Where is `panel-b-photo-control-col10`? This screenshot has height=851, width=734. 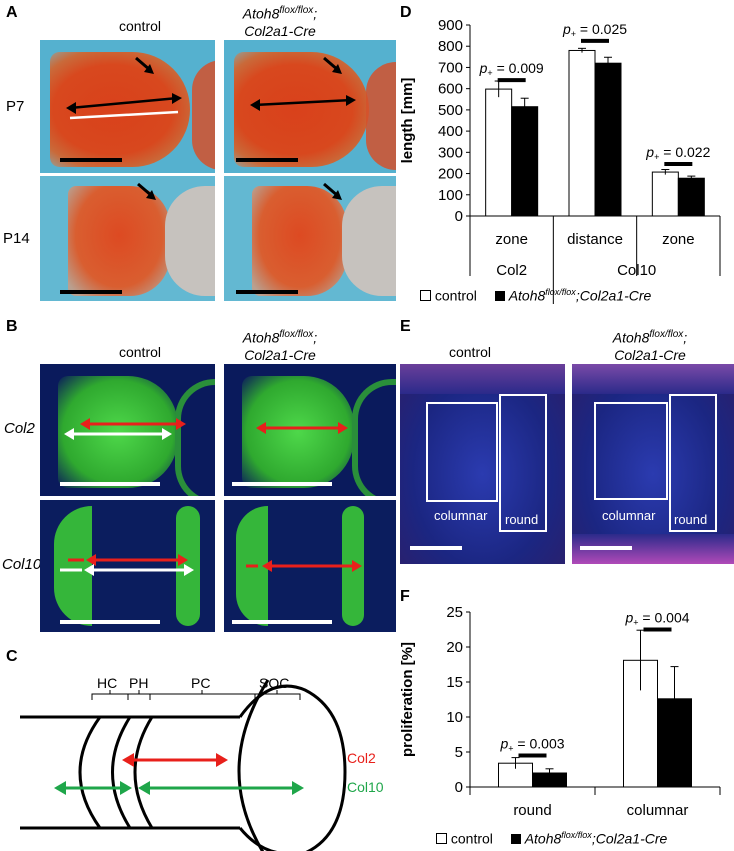 panel-b-photo-control-col10 is located at coordinates (127, 566).